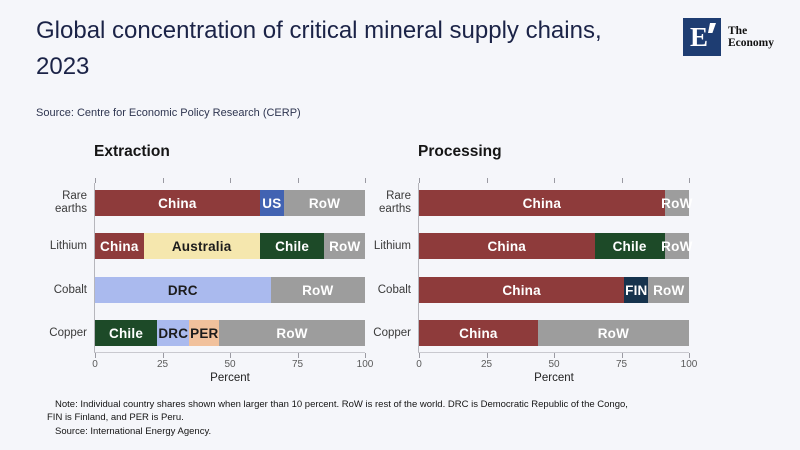  Describe the element at coordinates (698, 36) in the screenshot. I see `logo-letter: E` at that location.